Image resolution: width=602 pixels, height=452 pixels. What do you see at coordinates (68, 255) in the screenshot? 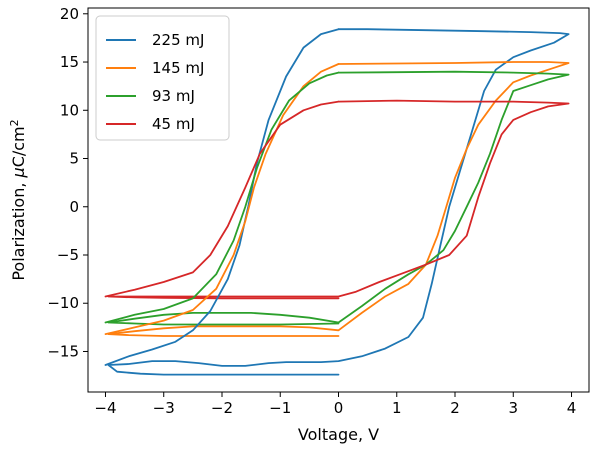
I see `y-tick-label: −5` at bounding box center [68, 255].